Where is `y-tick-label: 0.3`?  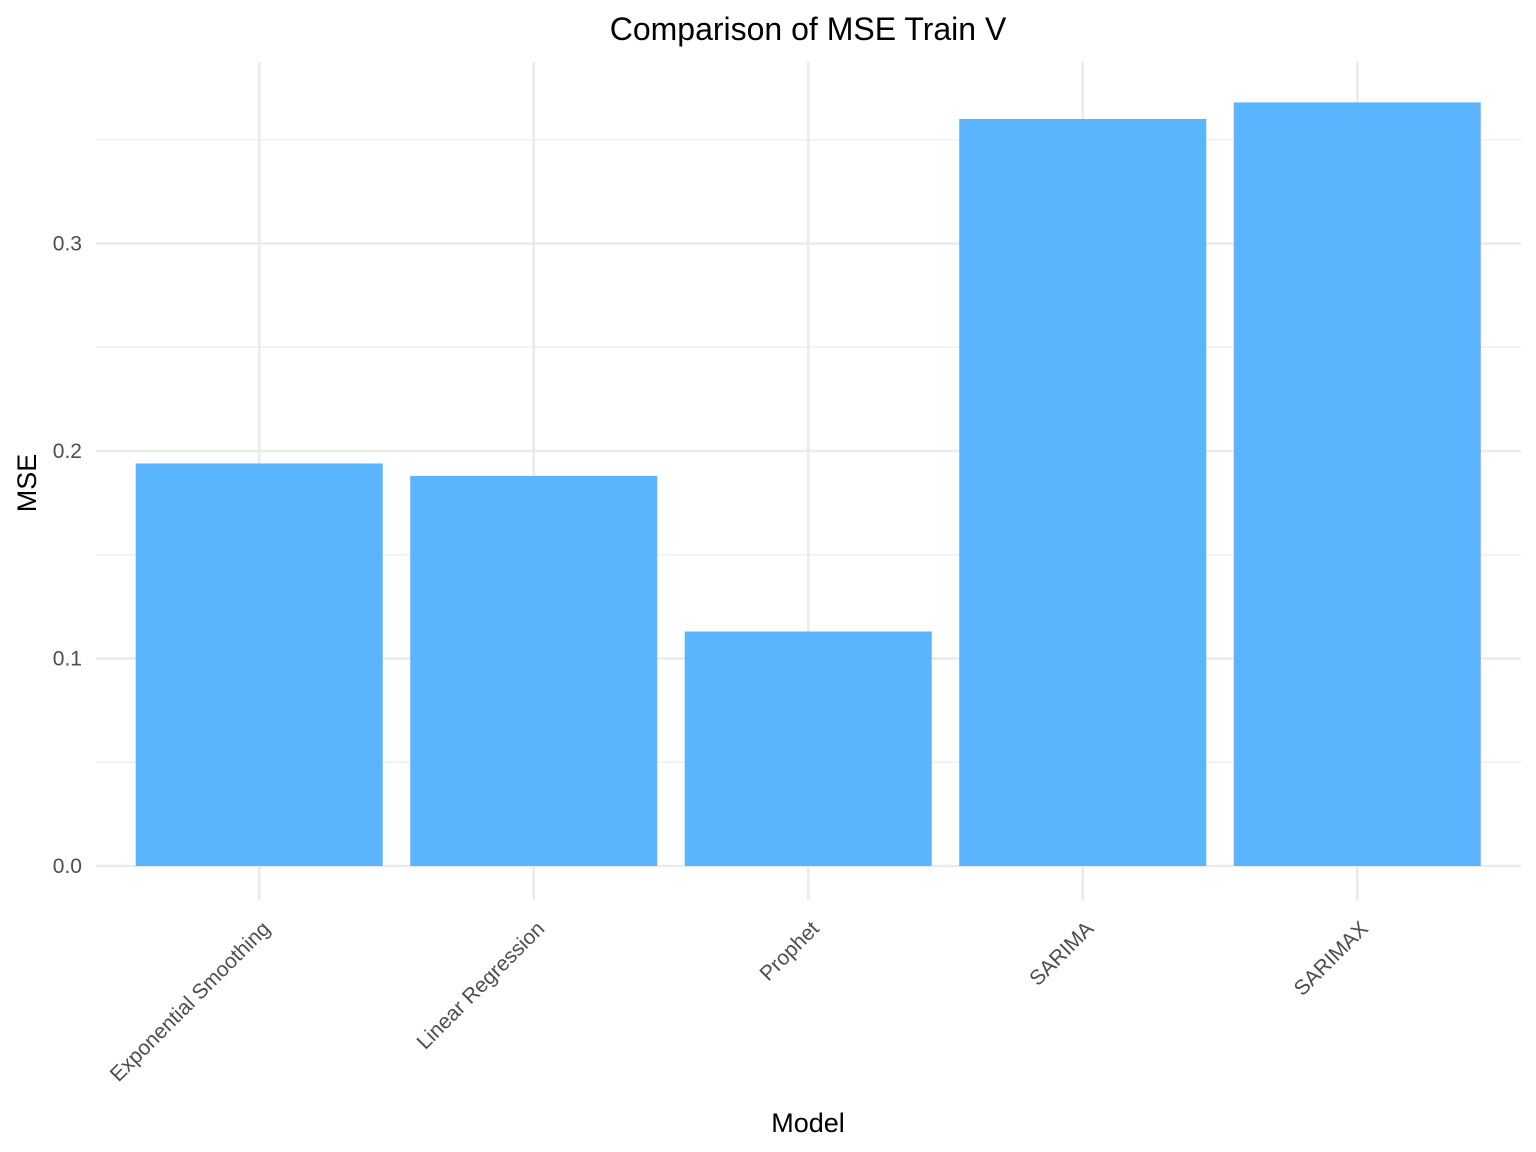
y-tick-label: 0.3 is located at coordinates (67, 244).